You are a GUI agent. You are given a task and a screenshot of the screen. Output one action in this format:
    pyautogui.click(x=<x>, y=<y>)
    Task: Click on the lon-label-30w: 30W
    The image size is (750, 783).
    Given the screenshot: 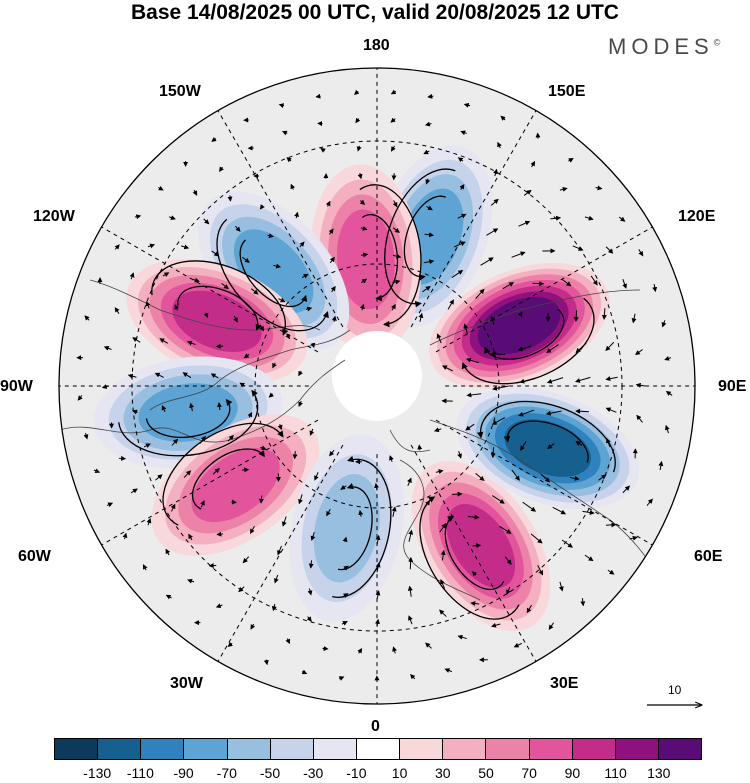 What is the action you would take?
    pyautogui.click(x=186, y=683)
    